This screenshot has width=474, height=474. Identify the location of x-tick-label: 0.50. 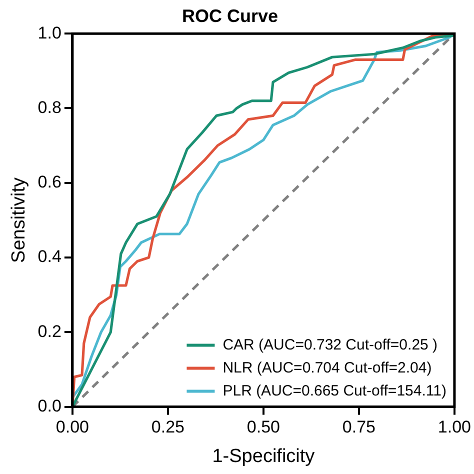
(263, 427).